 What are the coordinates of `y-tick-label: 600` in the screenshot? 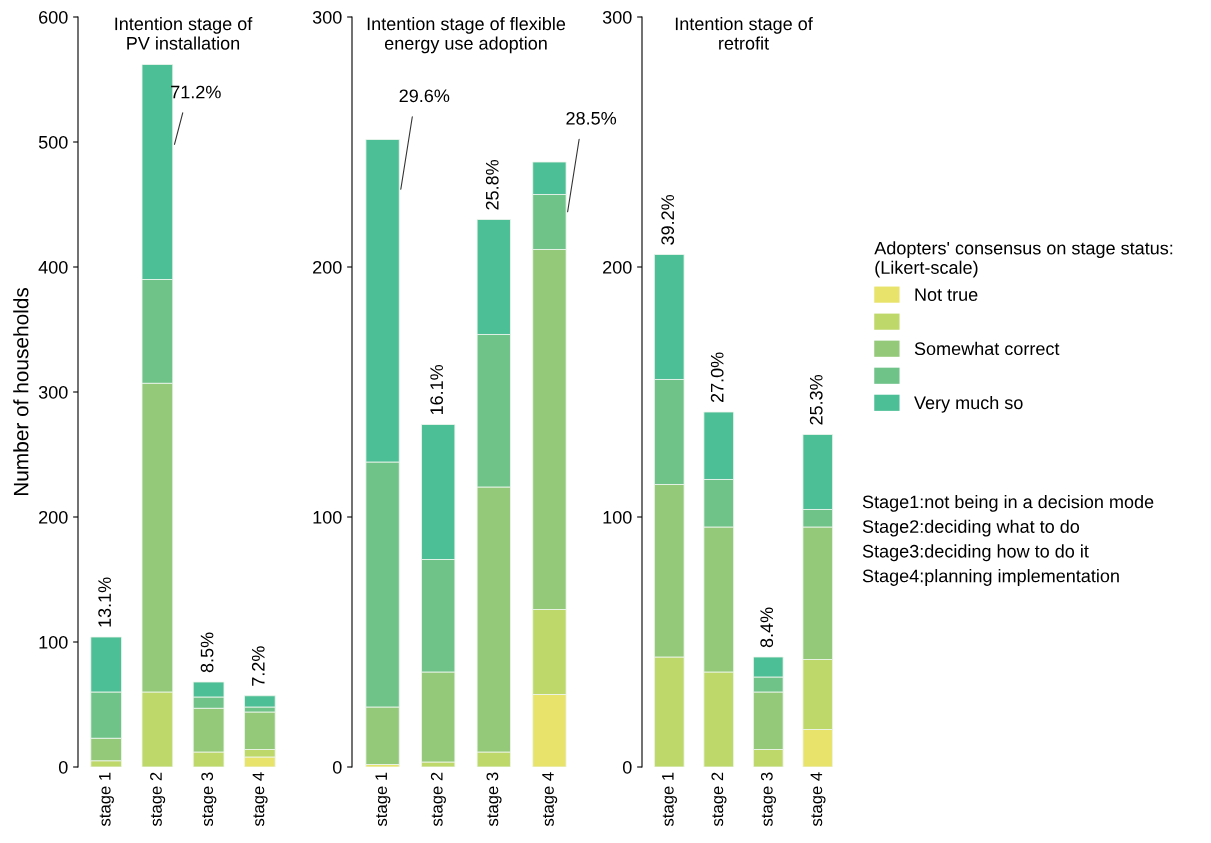 It's located at (53, 17).